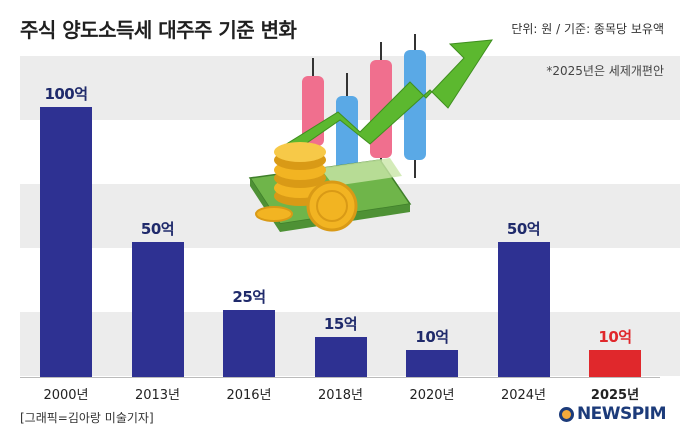 The image size is (680, 442). I want to click on gold-coin-icon, so click(306, 187).